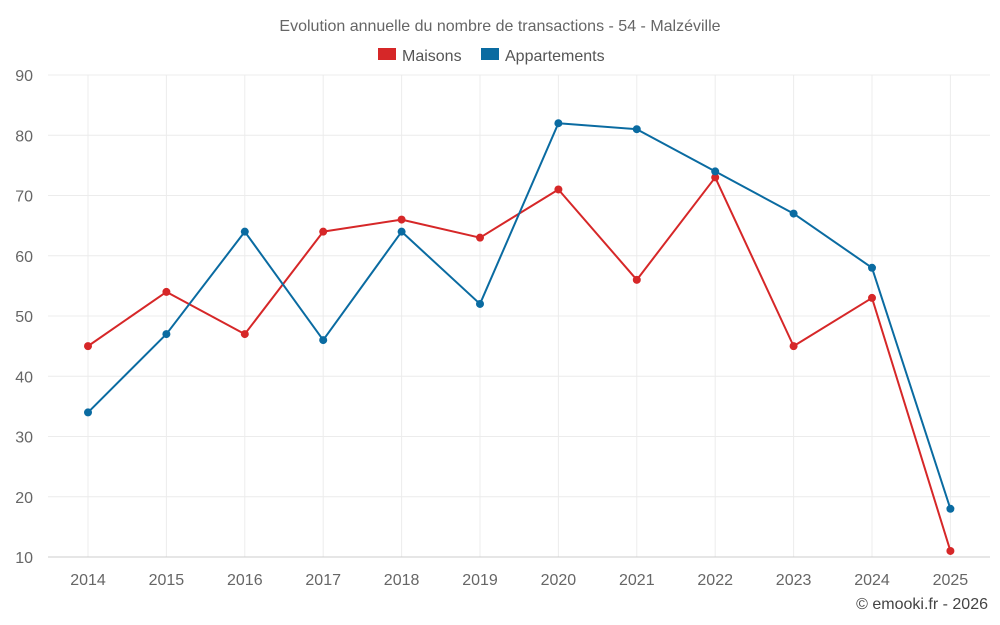 This screenshot has height=625, width=1000. I want to click on data-point-appartements-2019, so click(480, 303).